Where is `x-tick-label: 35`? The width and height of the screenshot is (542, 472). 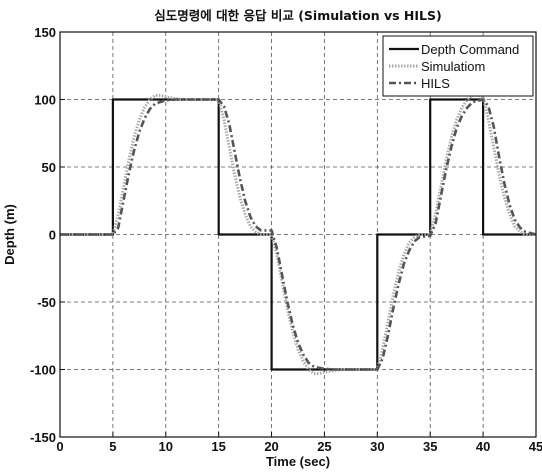
x-tick-label: 35 is located at coordinates (430, 446).